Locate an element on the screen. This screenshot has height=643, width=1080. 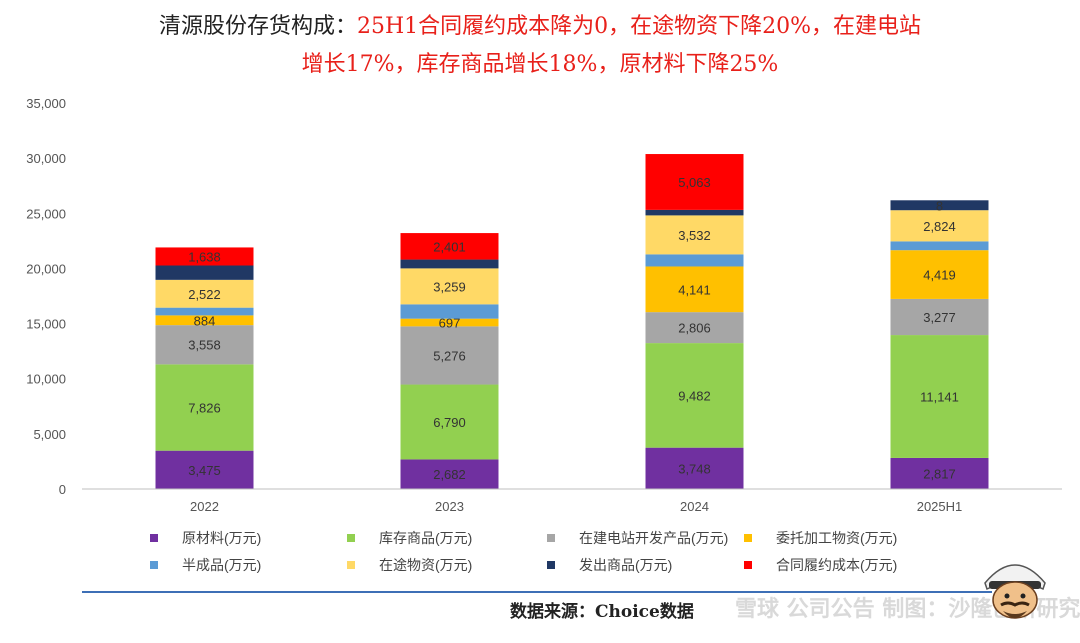
bar-data-label: 2,806 is located at coordinates (694, 328).